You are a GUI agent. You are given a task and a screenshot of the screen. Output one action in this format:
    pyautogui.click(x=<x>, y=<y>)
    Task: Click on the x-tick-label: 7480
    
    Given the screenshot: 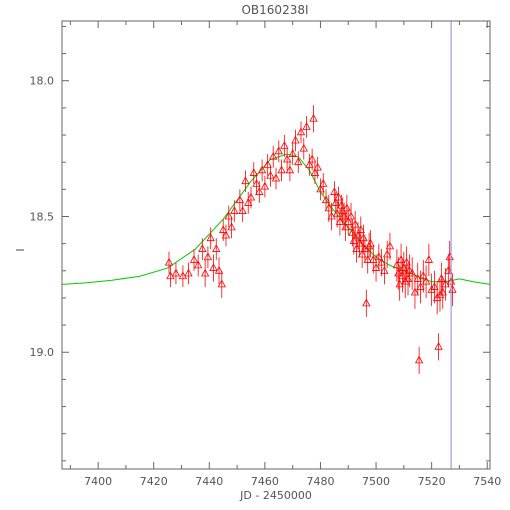 What is the action you would take?
    pyautogui.click(x=320, y=481)
    